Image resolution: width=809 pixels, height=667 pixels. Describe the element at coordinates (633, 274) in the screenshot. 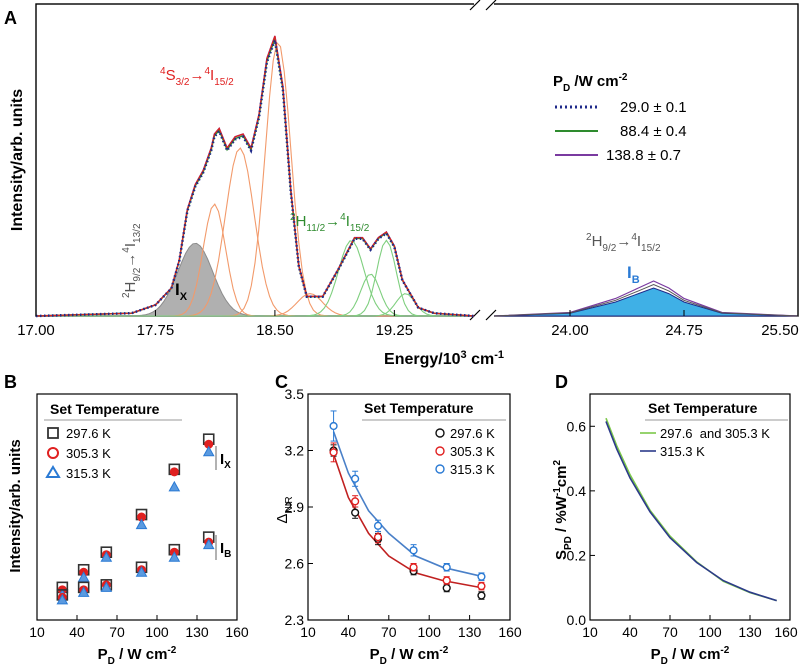

I see `annotation-ib: IB` at that location.